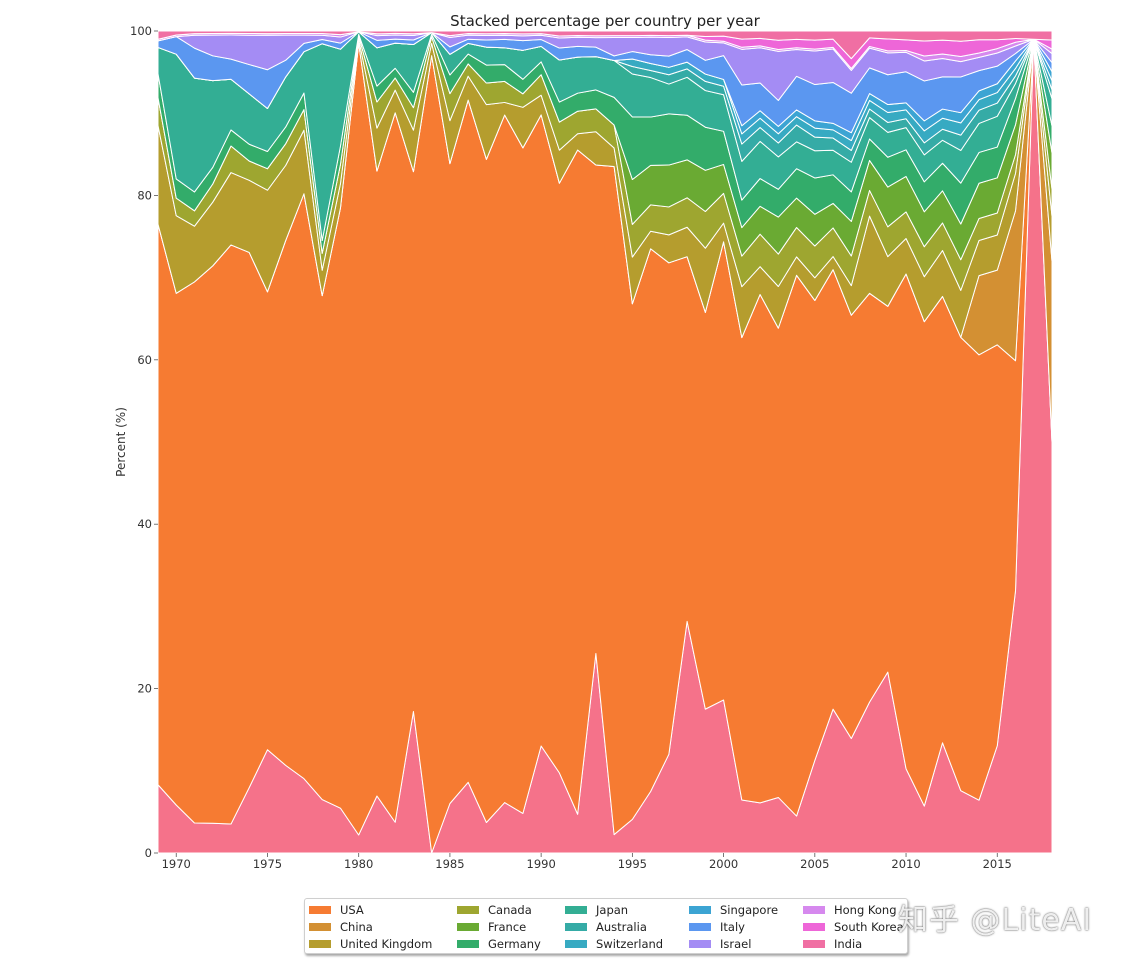 Image resolution: width=1122 pixels, height=965 pixels. What do you see at coordinates (736, 944) in the screenshot?
I see `legend-label: Israel` at bounding box center [736, 944].